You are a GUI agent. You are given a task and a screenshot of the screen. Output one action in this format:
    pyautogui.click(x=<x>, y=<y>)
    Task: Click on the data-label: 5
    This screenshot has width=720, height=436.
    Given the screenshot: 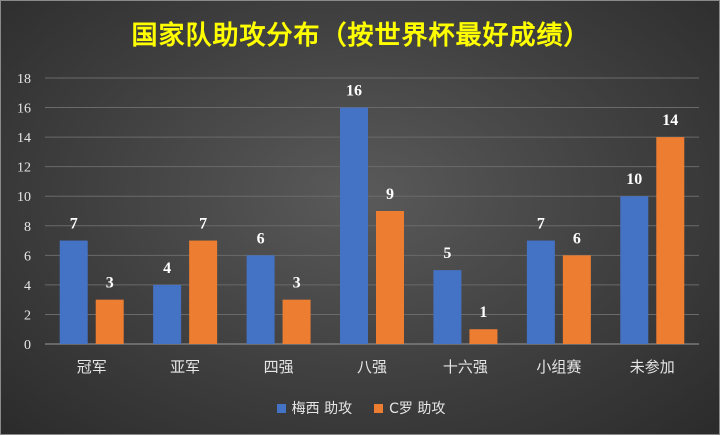 What is the action you would take?
    pyautogui.click(x=447, y=253)
    